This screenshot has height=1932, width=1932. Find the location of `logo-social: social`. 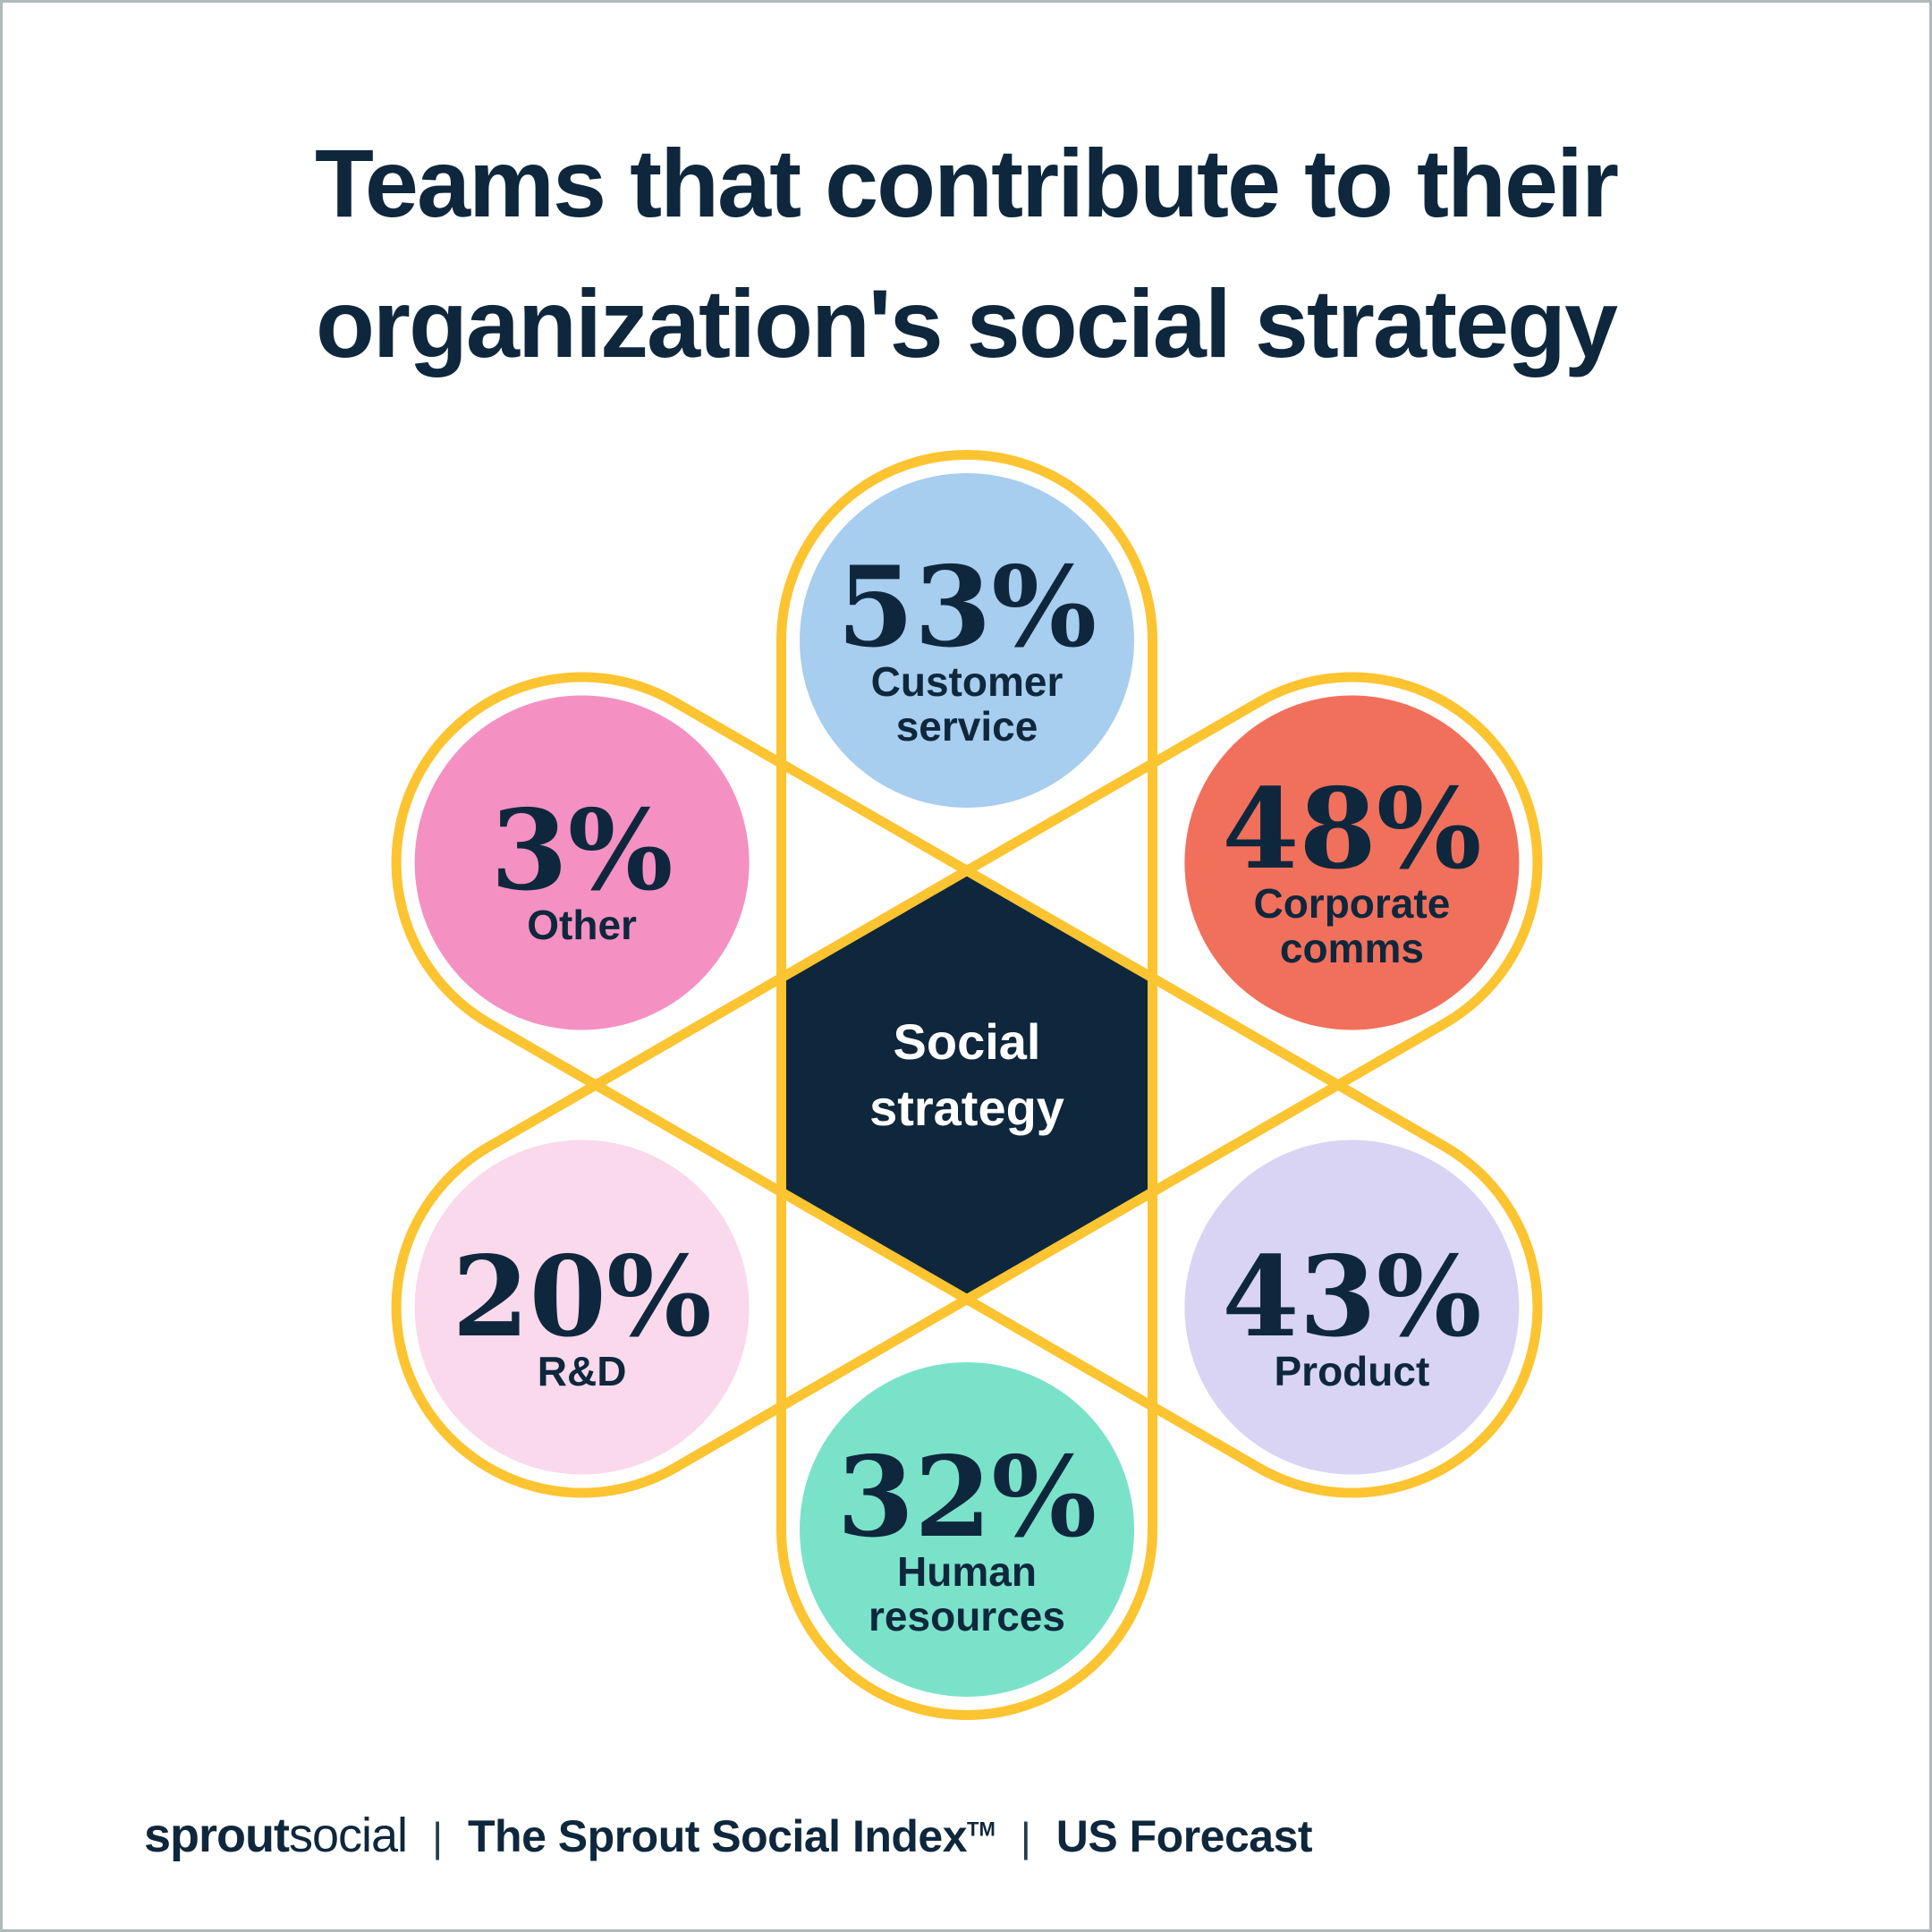

logo-social: social is located at coordinates (348, 1835).